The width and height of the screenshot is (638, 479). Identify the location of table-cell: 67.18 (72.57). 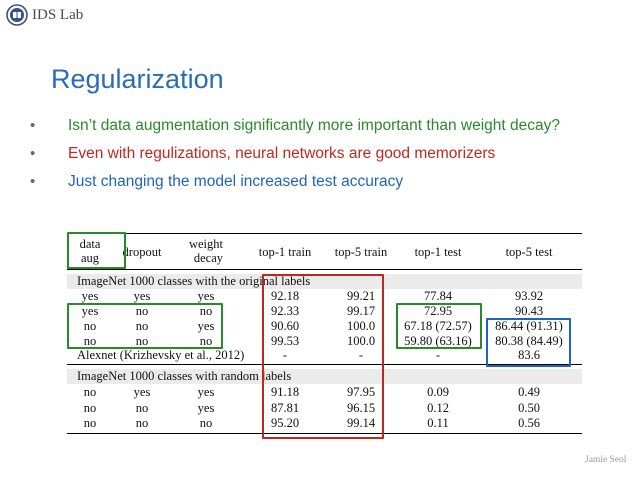
(438, 326).